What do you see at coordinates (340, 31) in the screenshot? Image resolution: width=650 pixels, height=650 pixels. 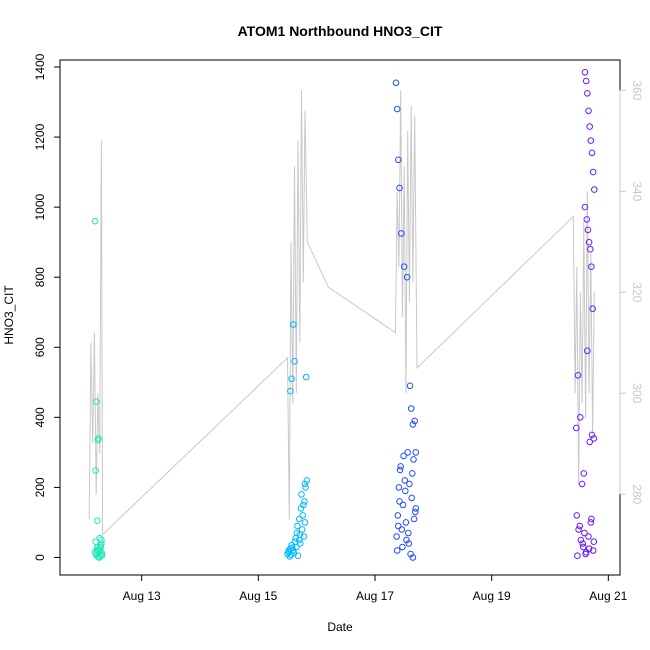 I see `chart-title: ATOM1 Northbound HNO3_CIT` at bounding box center [340, 31].